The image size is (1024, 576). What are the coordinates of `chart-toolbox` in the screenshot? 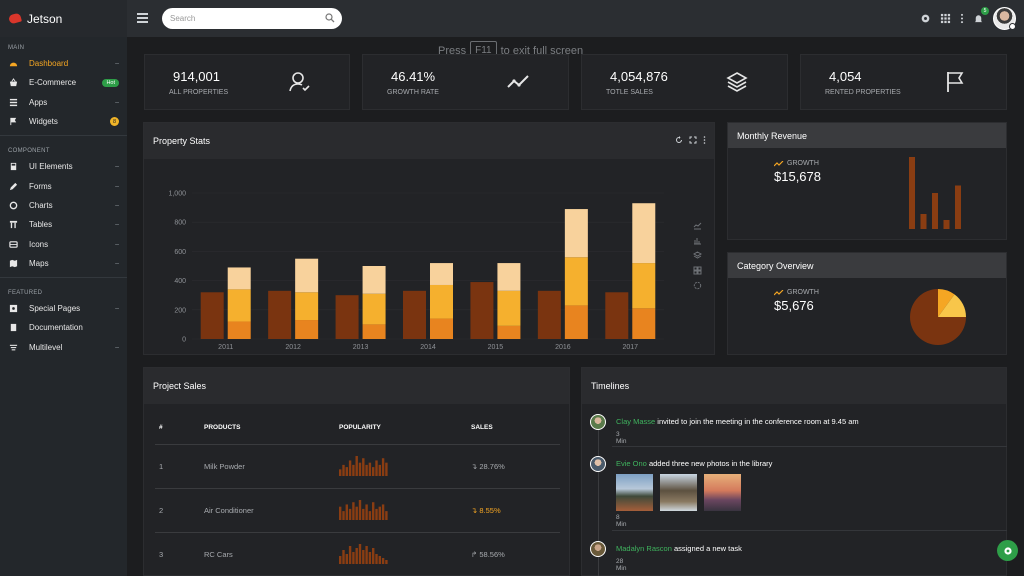 It's located at (697, 255).